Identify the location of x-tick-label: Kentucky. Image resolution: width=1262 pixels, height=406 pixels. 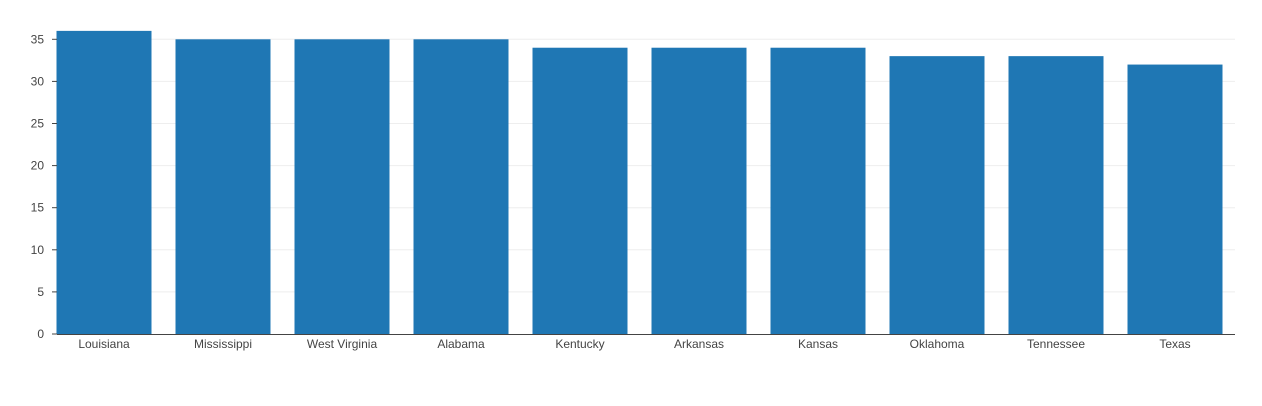
(579, 344).